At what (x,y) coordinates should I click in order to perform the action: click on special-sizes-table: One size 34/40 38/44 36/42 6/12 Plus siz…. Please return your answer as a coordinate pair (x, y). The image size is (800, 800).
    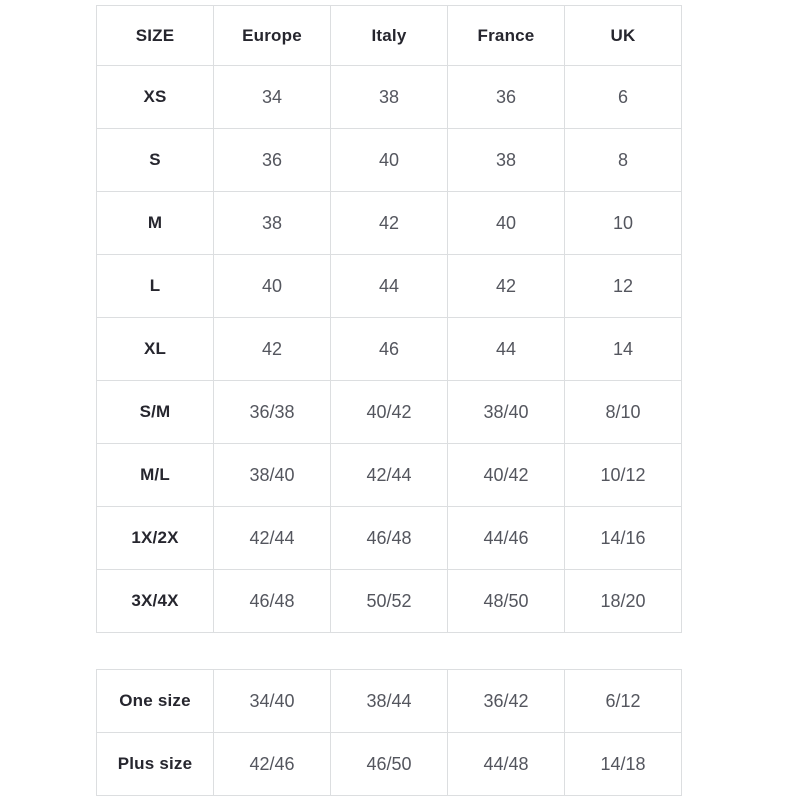
    Looking at the image, I should click on (389, 732).